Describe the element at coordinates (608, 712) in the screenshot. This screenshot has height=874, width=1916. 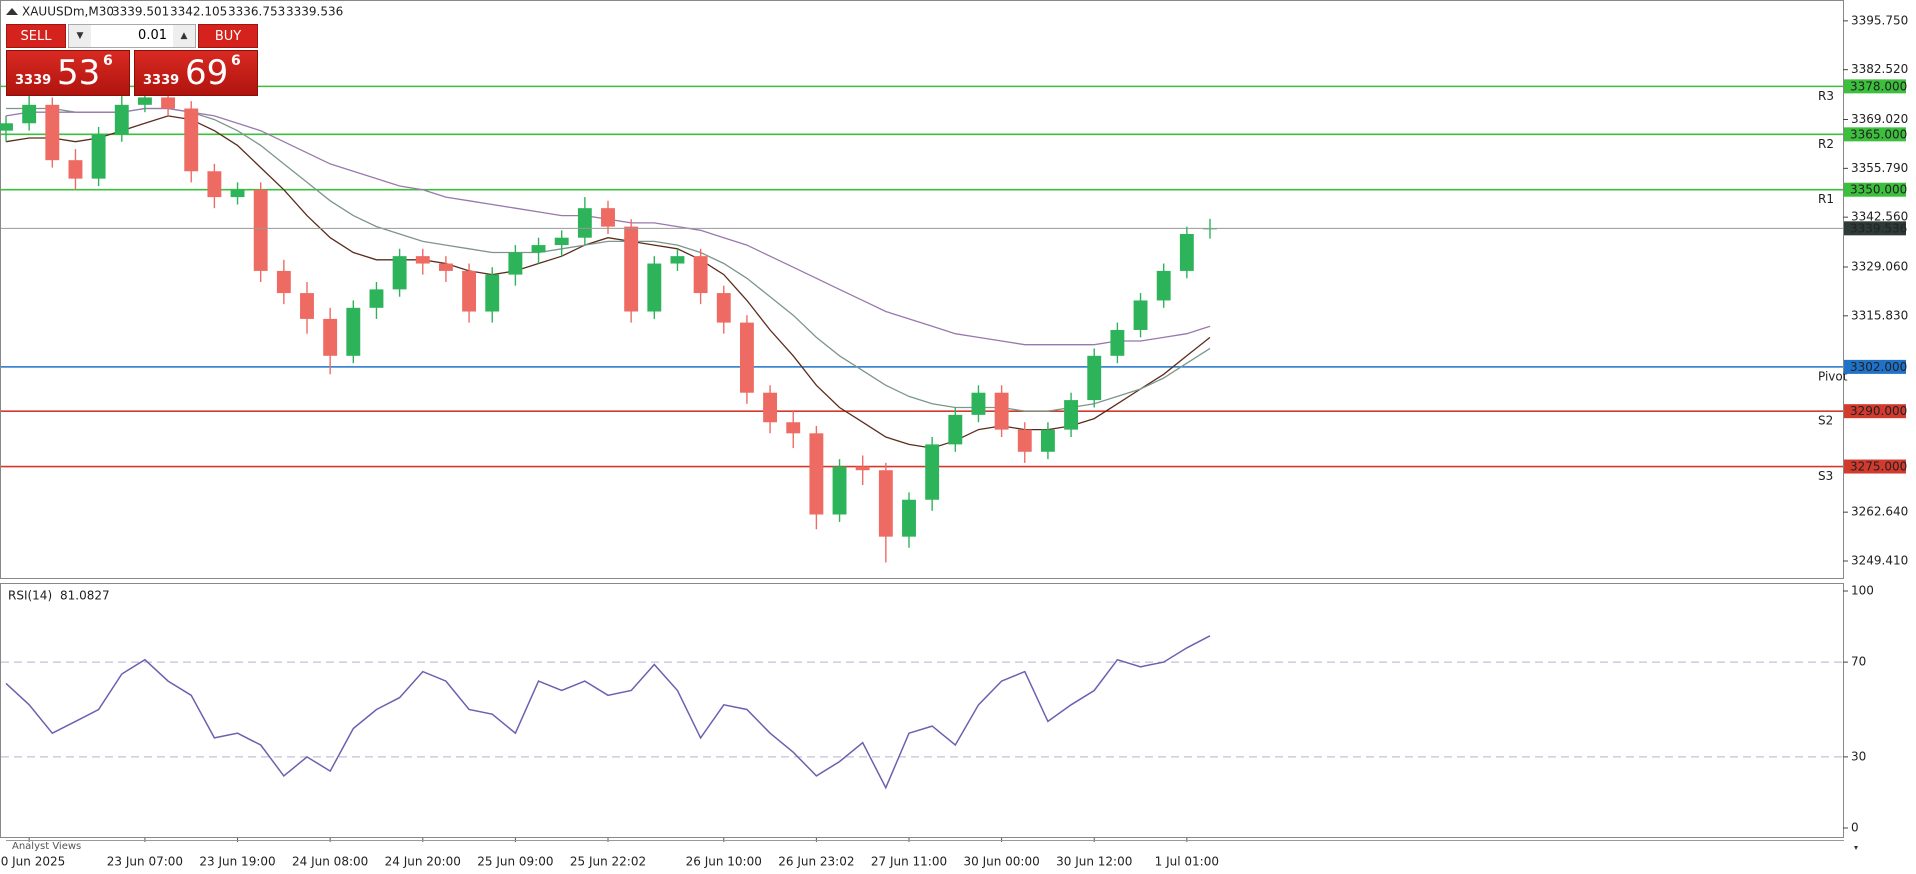
I see `rsi-line` at that location.